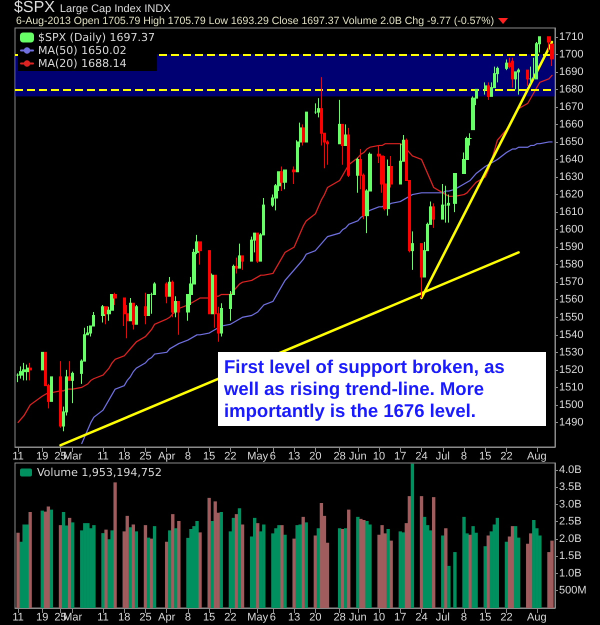 The image size is (600, 625). Describe the element at coordinates (99, 472) in the screenshot. I see `legend-label: Volume 1,953,194,752` at that location.